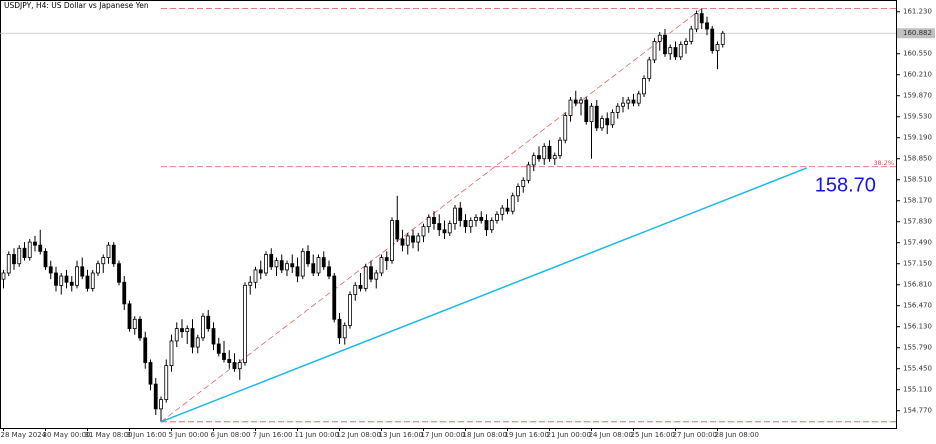 The image size is (936, 444). What do you see at coordinates (917, 264) in the screenshot?
I see `y-tick-label: 157.150` at bounding box center [917, 264].